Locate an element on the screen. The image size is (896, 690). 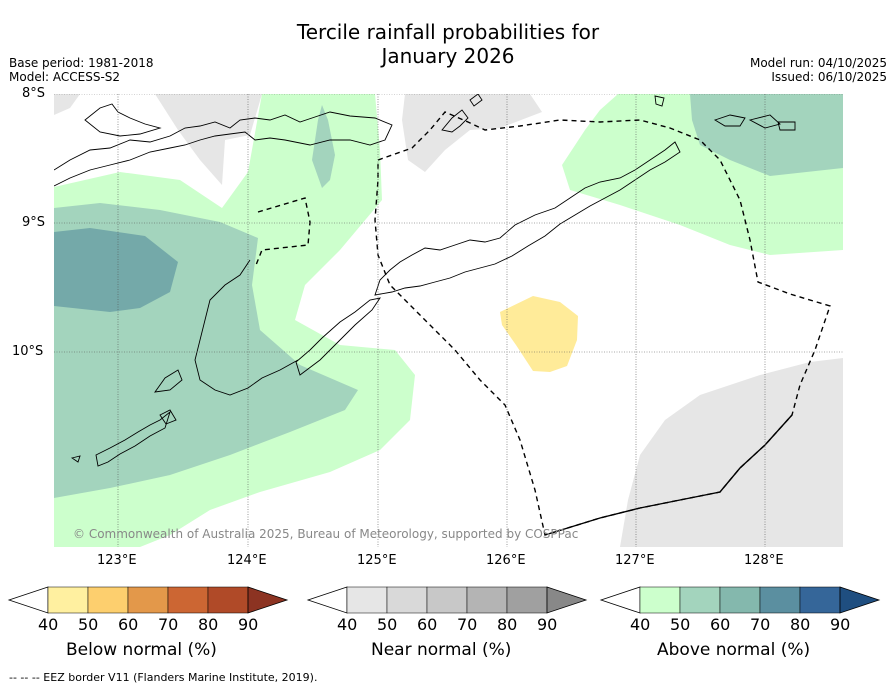
model-run: Model run: 04/10/2025 is located at coordinates (818, 63).